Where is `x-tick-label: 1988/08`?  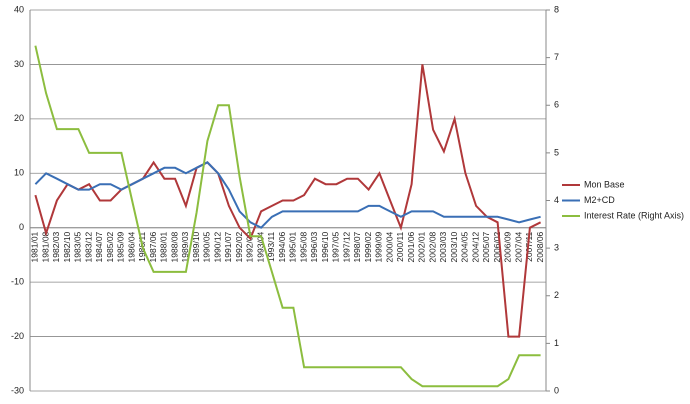 x-tick-label: 1988/08 is located at coordinates (174, 246).